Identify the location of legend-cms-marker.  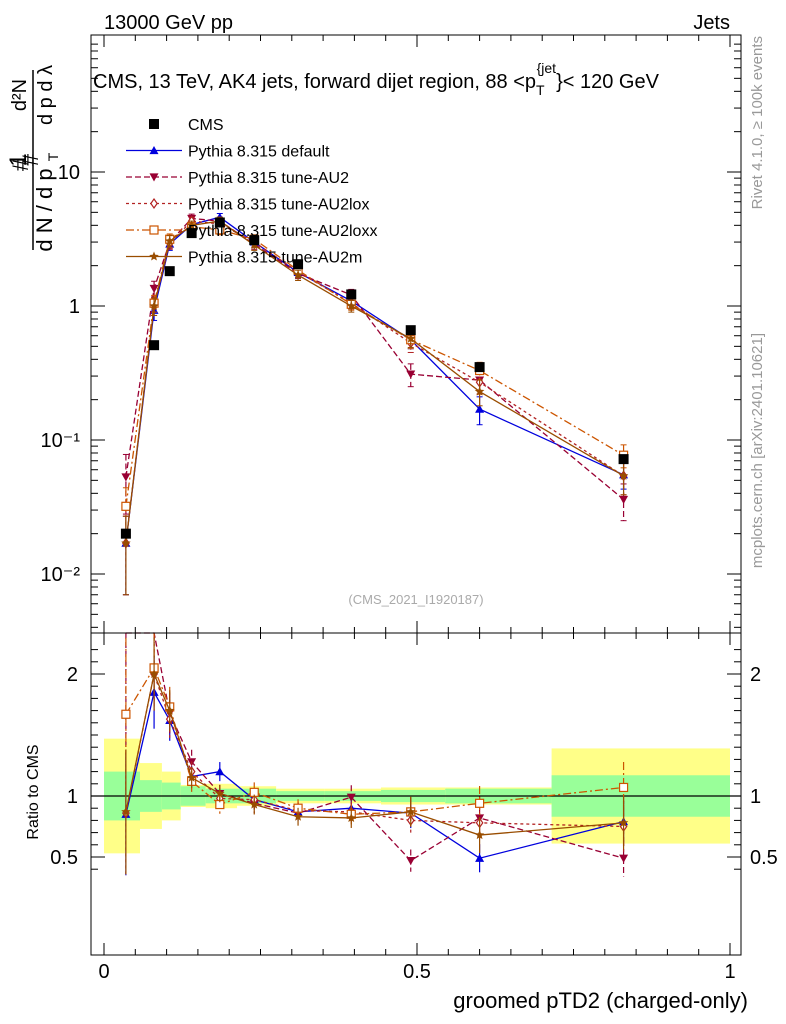
(154, 124).